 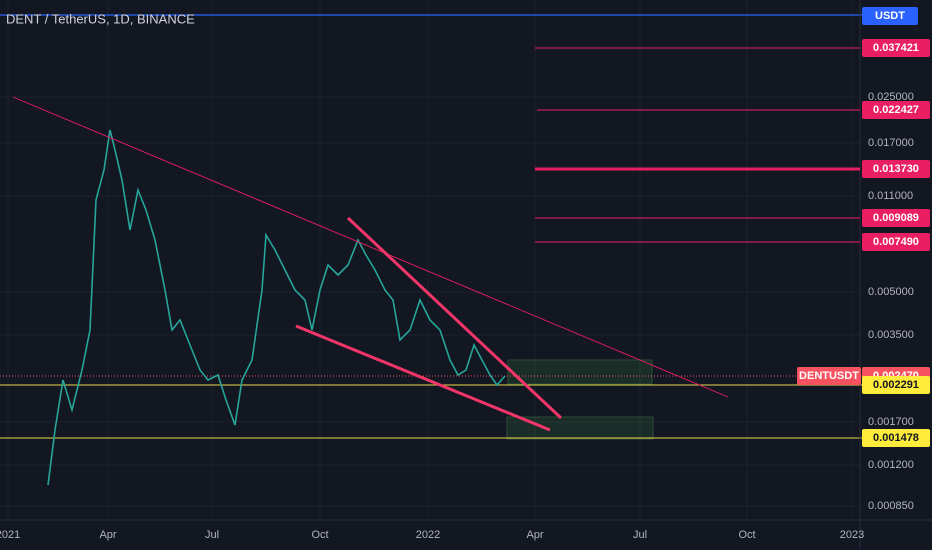 I want to click on time-label: 2022, so click(x=428, y=535).